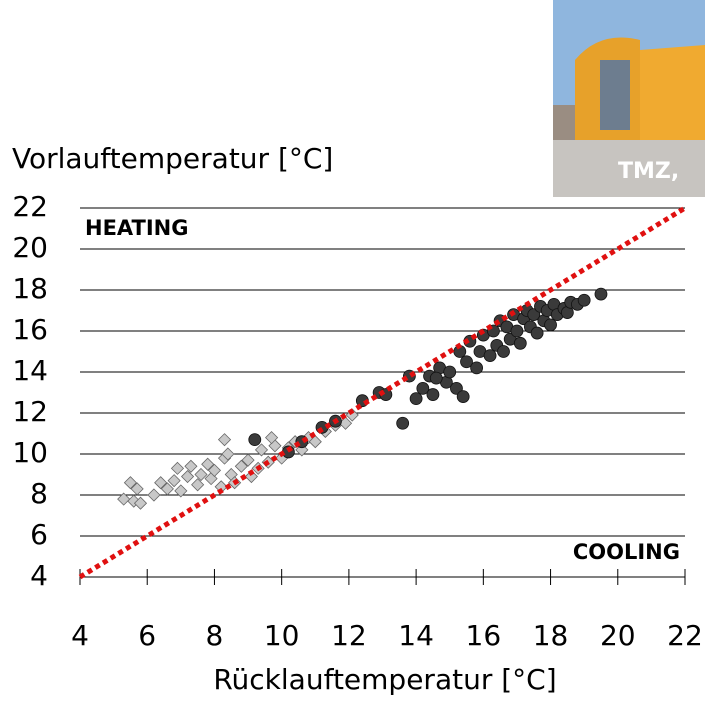 The width and height of the screenshot is (705, 701). What do you see at coordinates (349, 635) in the screenshot?
I see `x-tick-label: 12` at bounding box center [349, 635].